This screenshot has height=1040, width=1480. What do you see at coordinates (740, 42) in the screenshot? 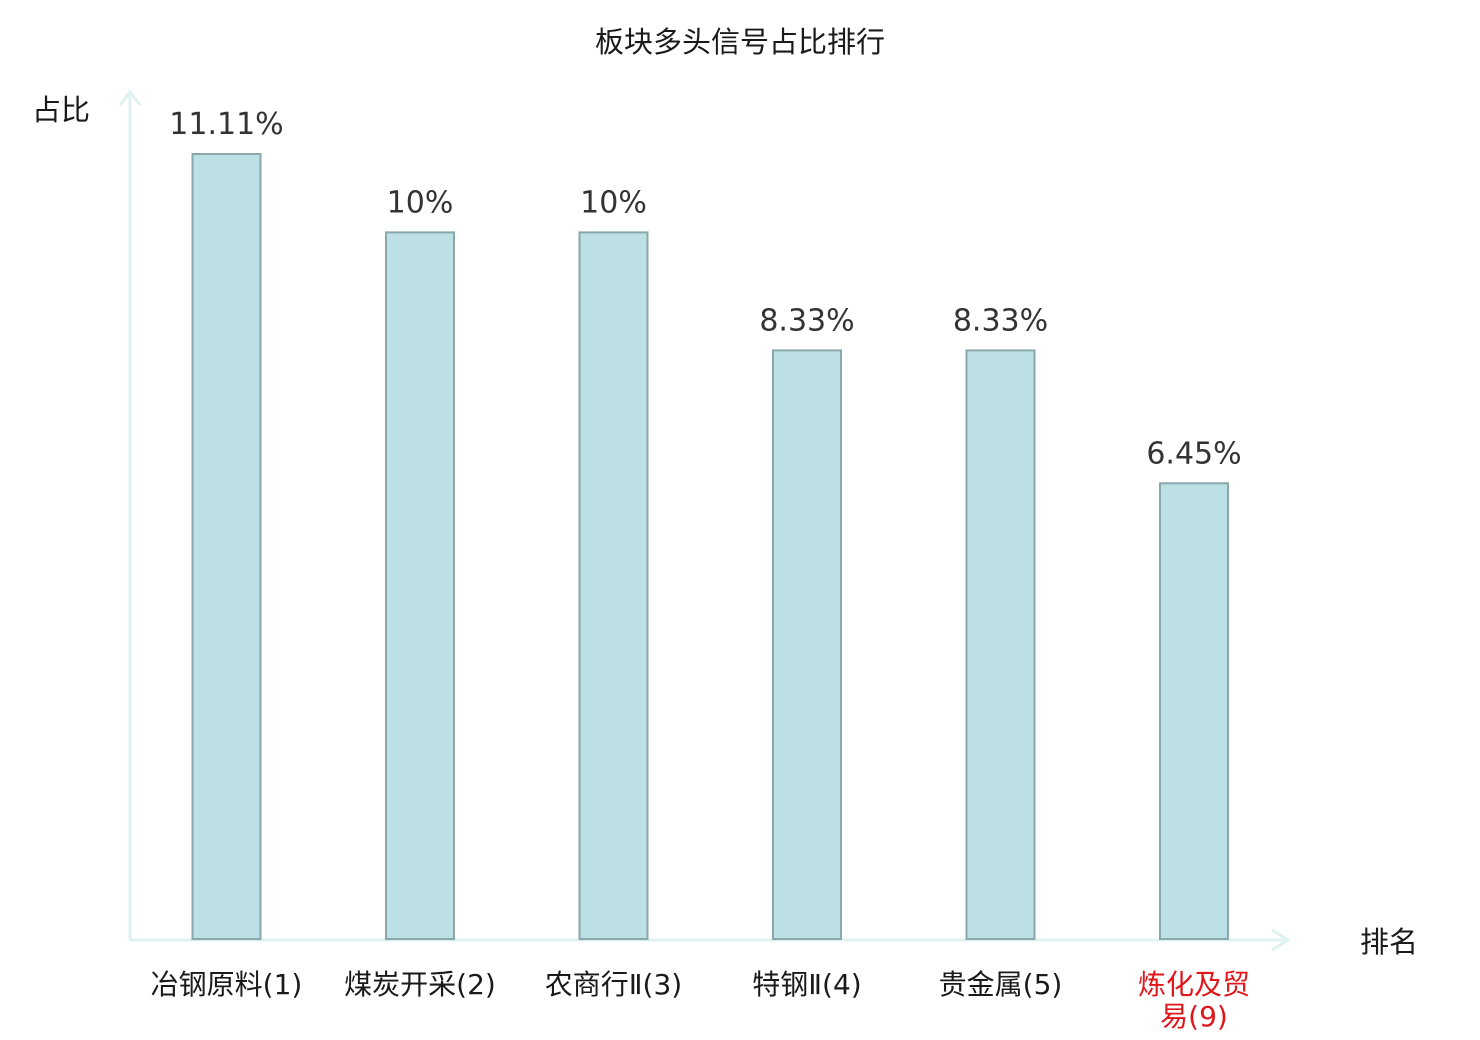
I see `chart-title: 板块多头信号占比排行` at bounding box center [740, 42].